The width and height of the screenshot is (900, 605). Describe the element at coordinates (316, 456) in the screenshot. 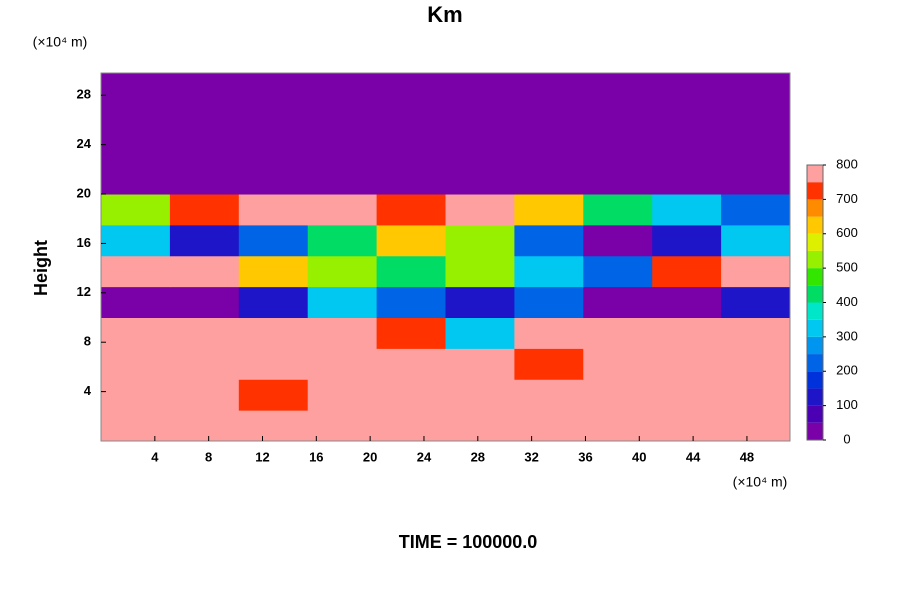

I see `x-tick-label: 16` at that location.